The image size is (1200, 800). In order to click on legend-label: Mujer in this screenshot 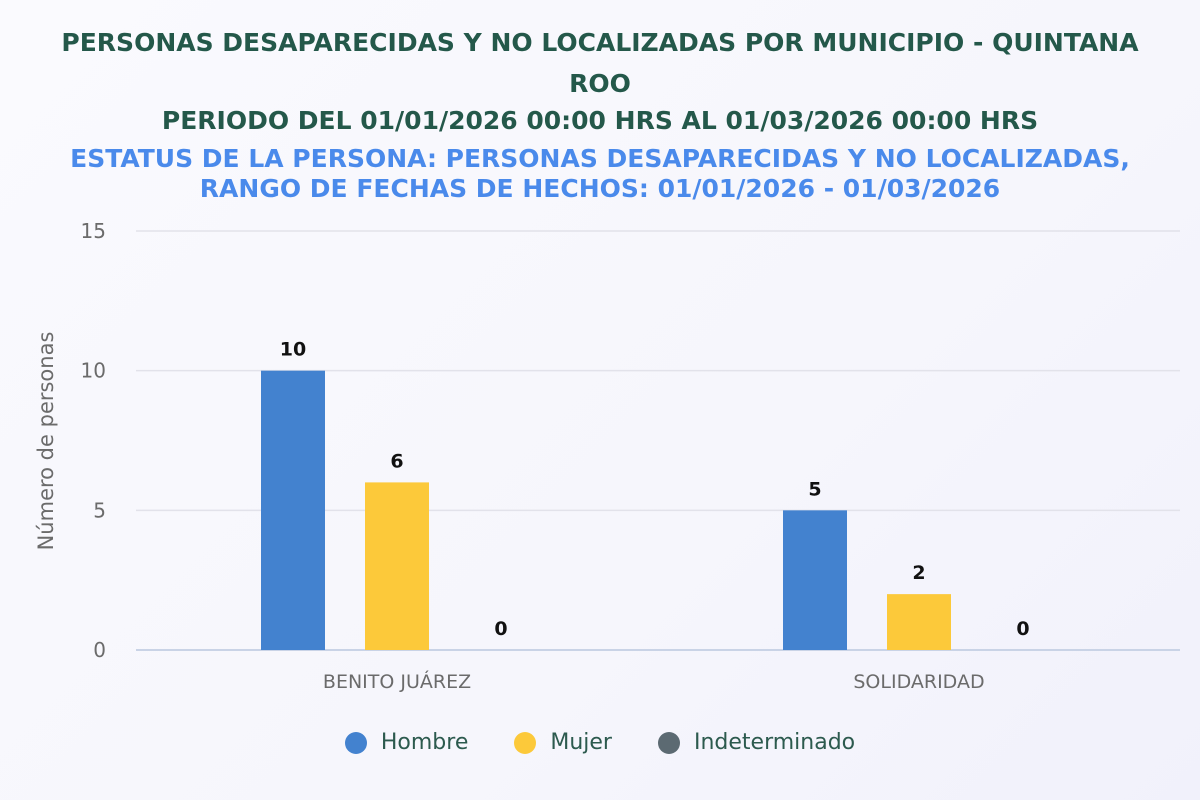, I will do `click(581, 742)`.